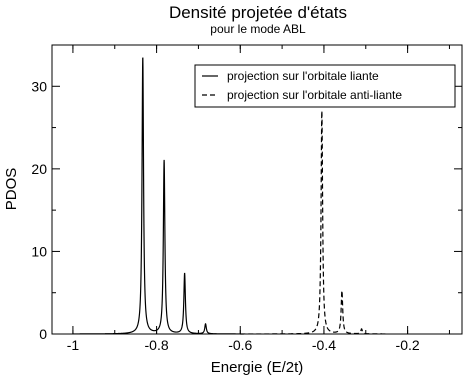 The width and height of the screenshot is (465, 378). I want to click on y-tick-label: 0, so click(43, 334).